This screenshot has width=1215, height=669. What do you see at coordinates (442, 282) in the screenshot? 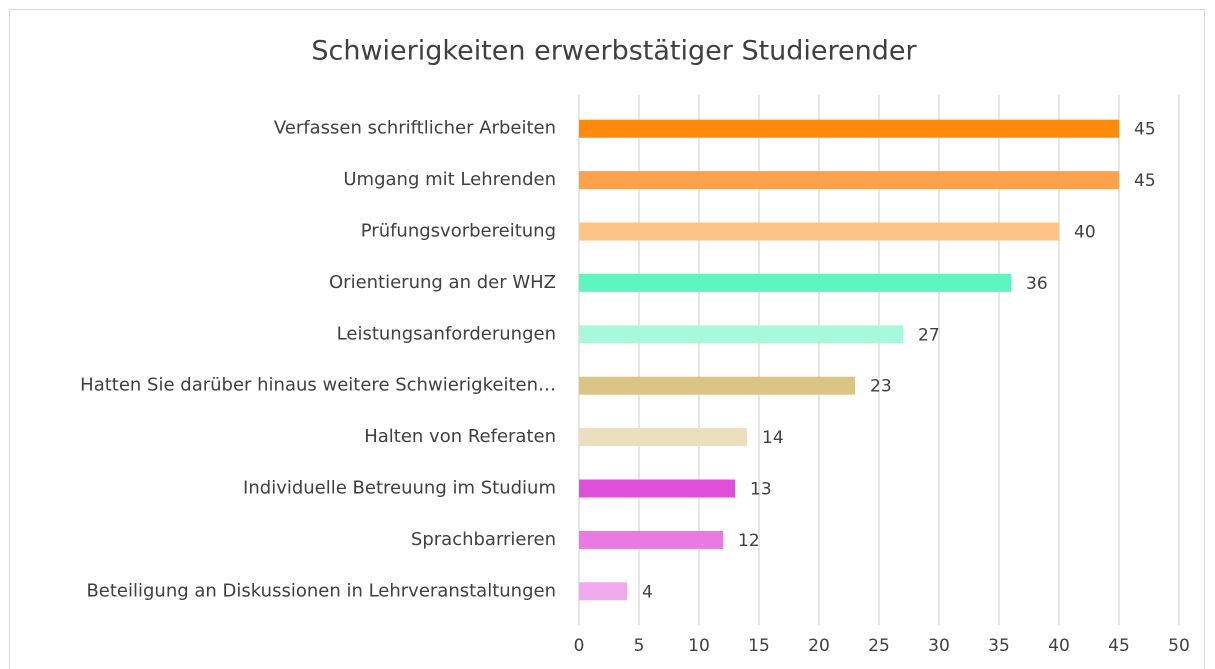
I see `y-tick-label: Orientierung an der WHZ` at bounding box center [442, 282].